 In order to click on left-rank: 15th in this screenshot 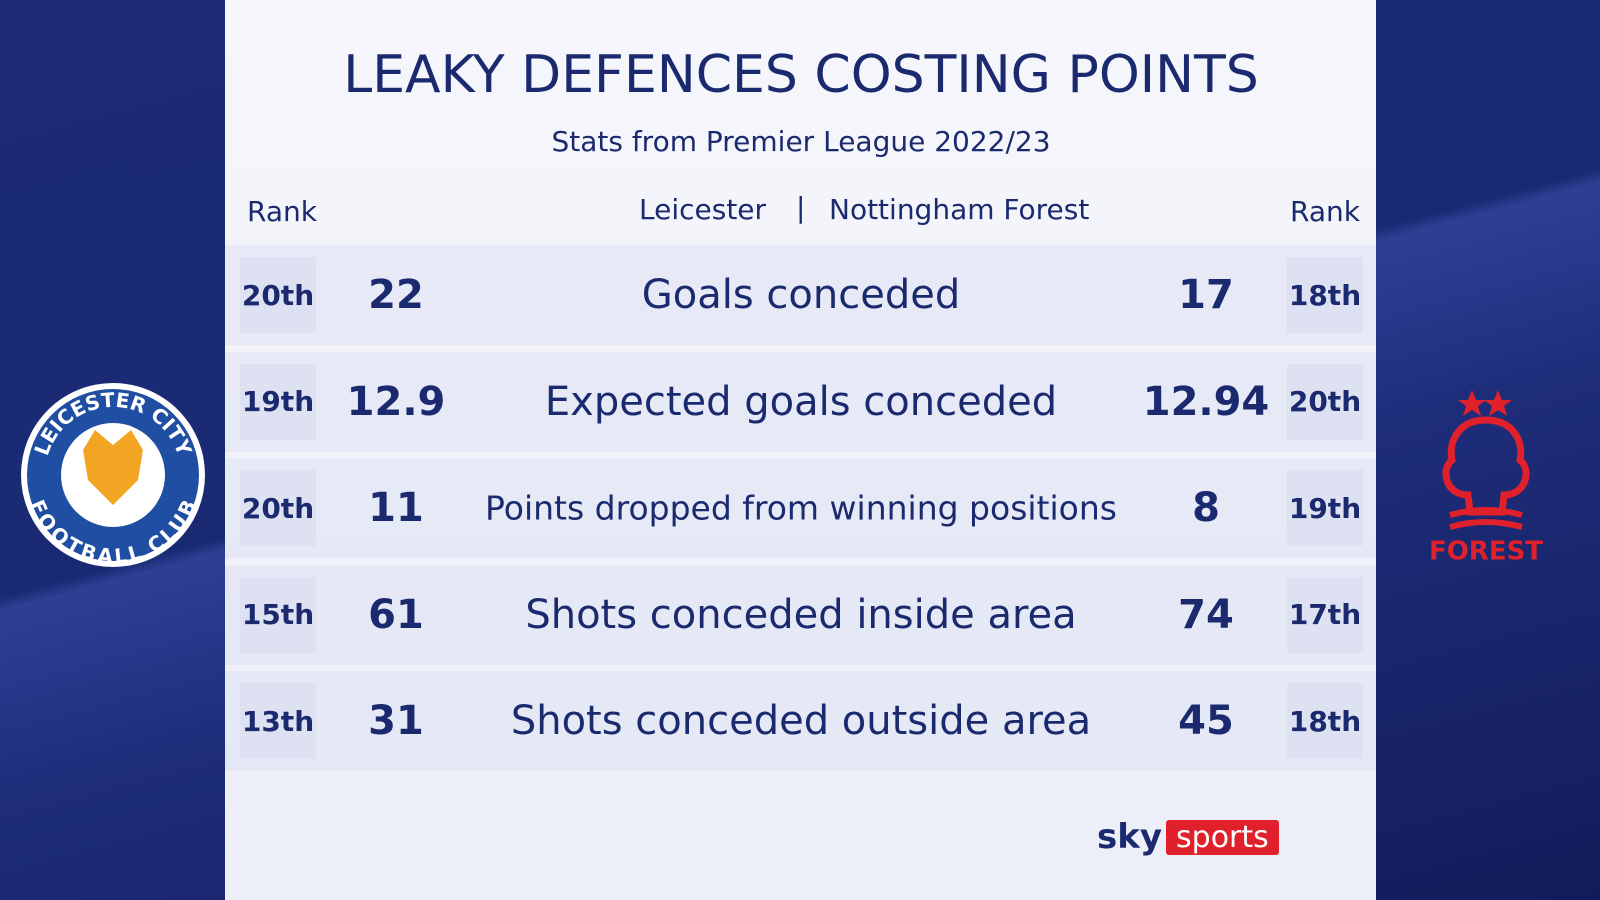, I will do `click(278, 614)`.